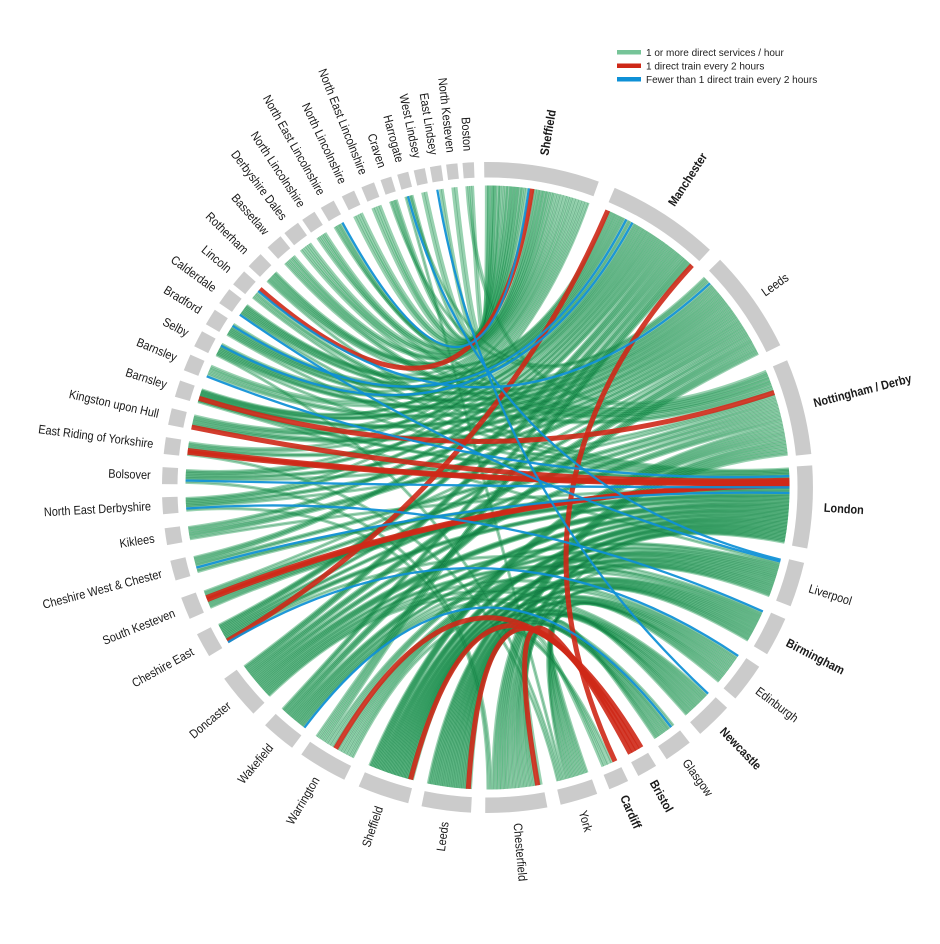  Describe the element at coordinates (97, 509) in the screenshot. I see `svg-text: North East Derbyshire` at that location.